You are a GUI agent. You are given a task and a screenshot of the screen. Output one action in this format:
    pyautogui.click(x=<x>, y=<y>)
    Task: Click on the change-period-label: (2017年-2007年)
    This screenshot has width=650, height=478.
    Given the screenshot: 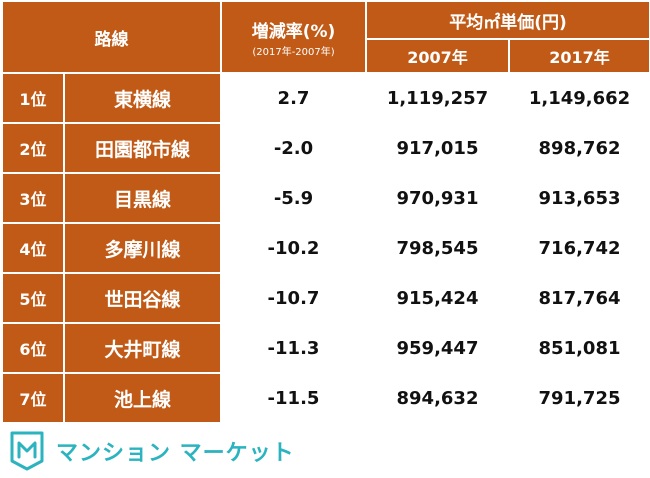 What is the action you would take?
    pyautogui.click(x=293, y=52)
    